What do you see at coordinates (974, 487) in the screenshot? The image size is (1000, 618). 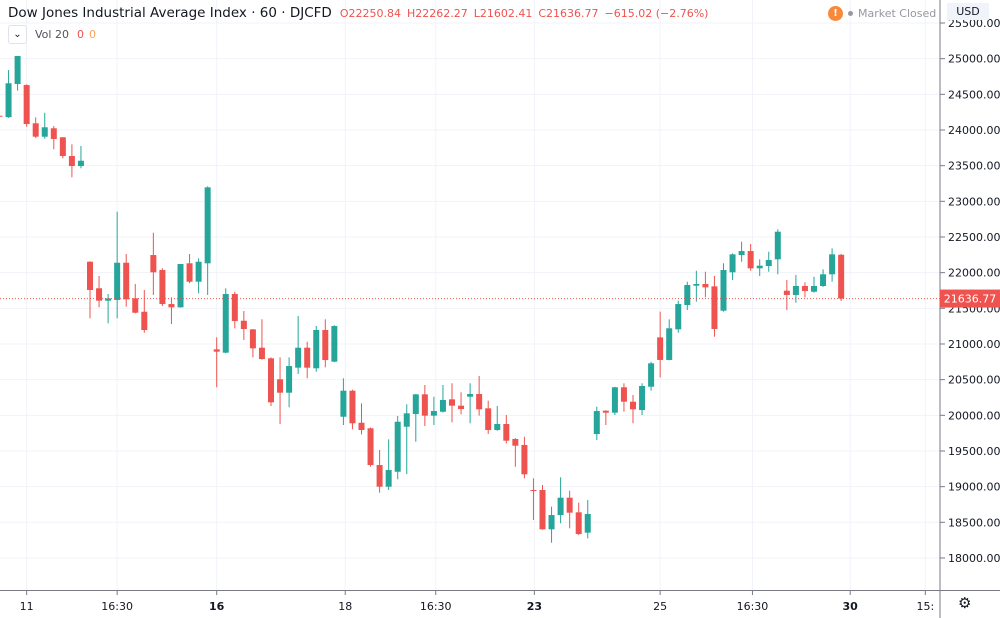 I see `price-tick-label: 19000.00` at bounding box center [974, 487].